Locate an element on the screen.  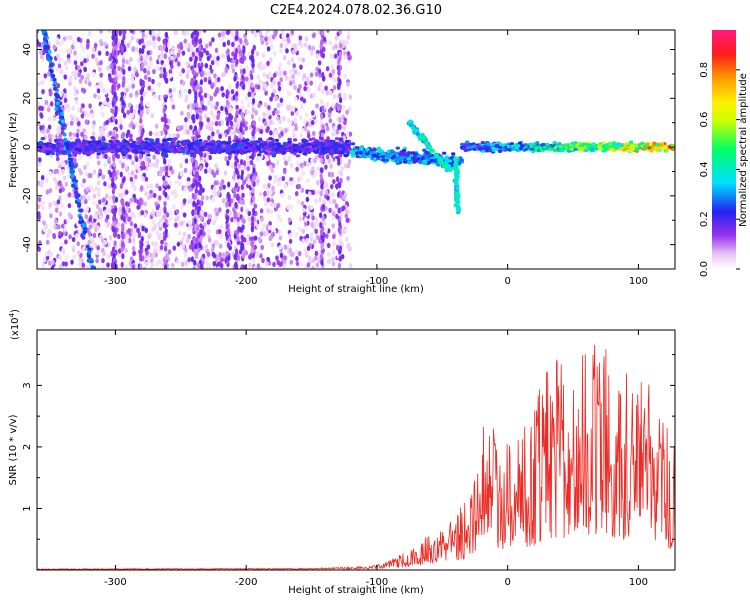
heatmap-cell-2025 is located at coordinates (214, 58).